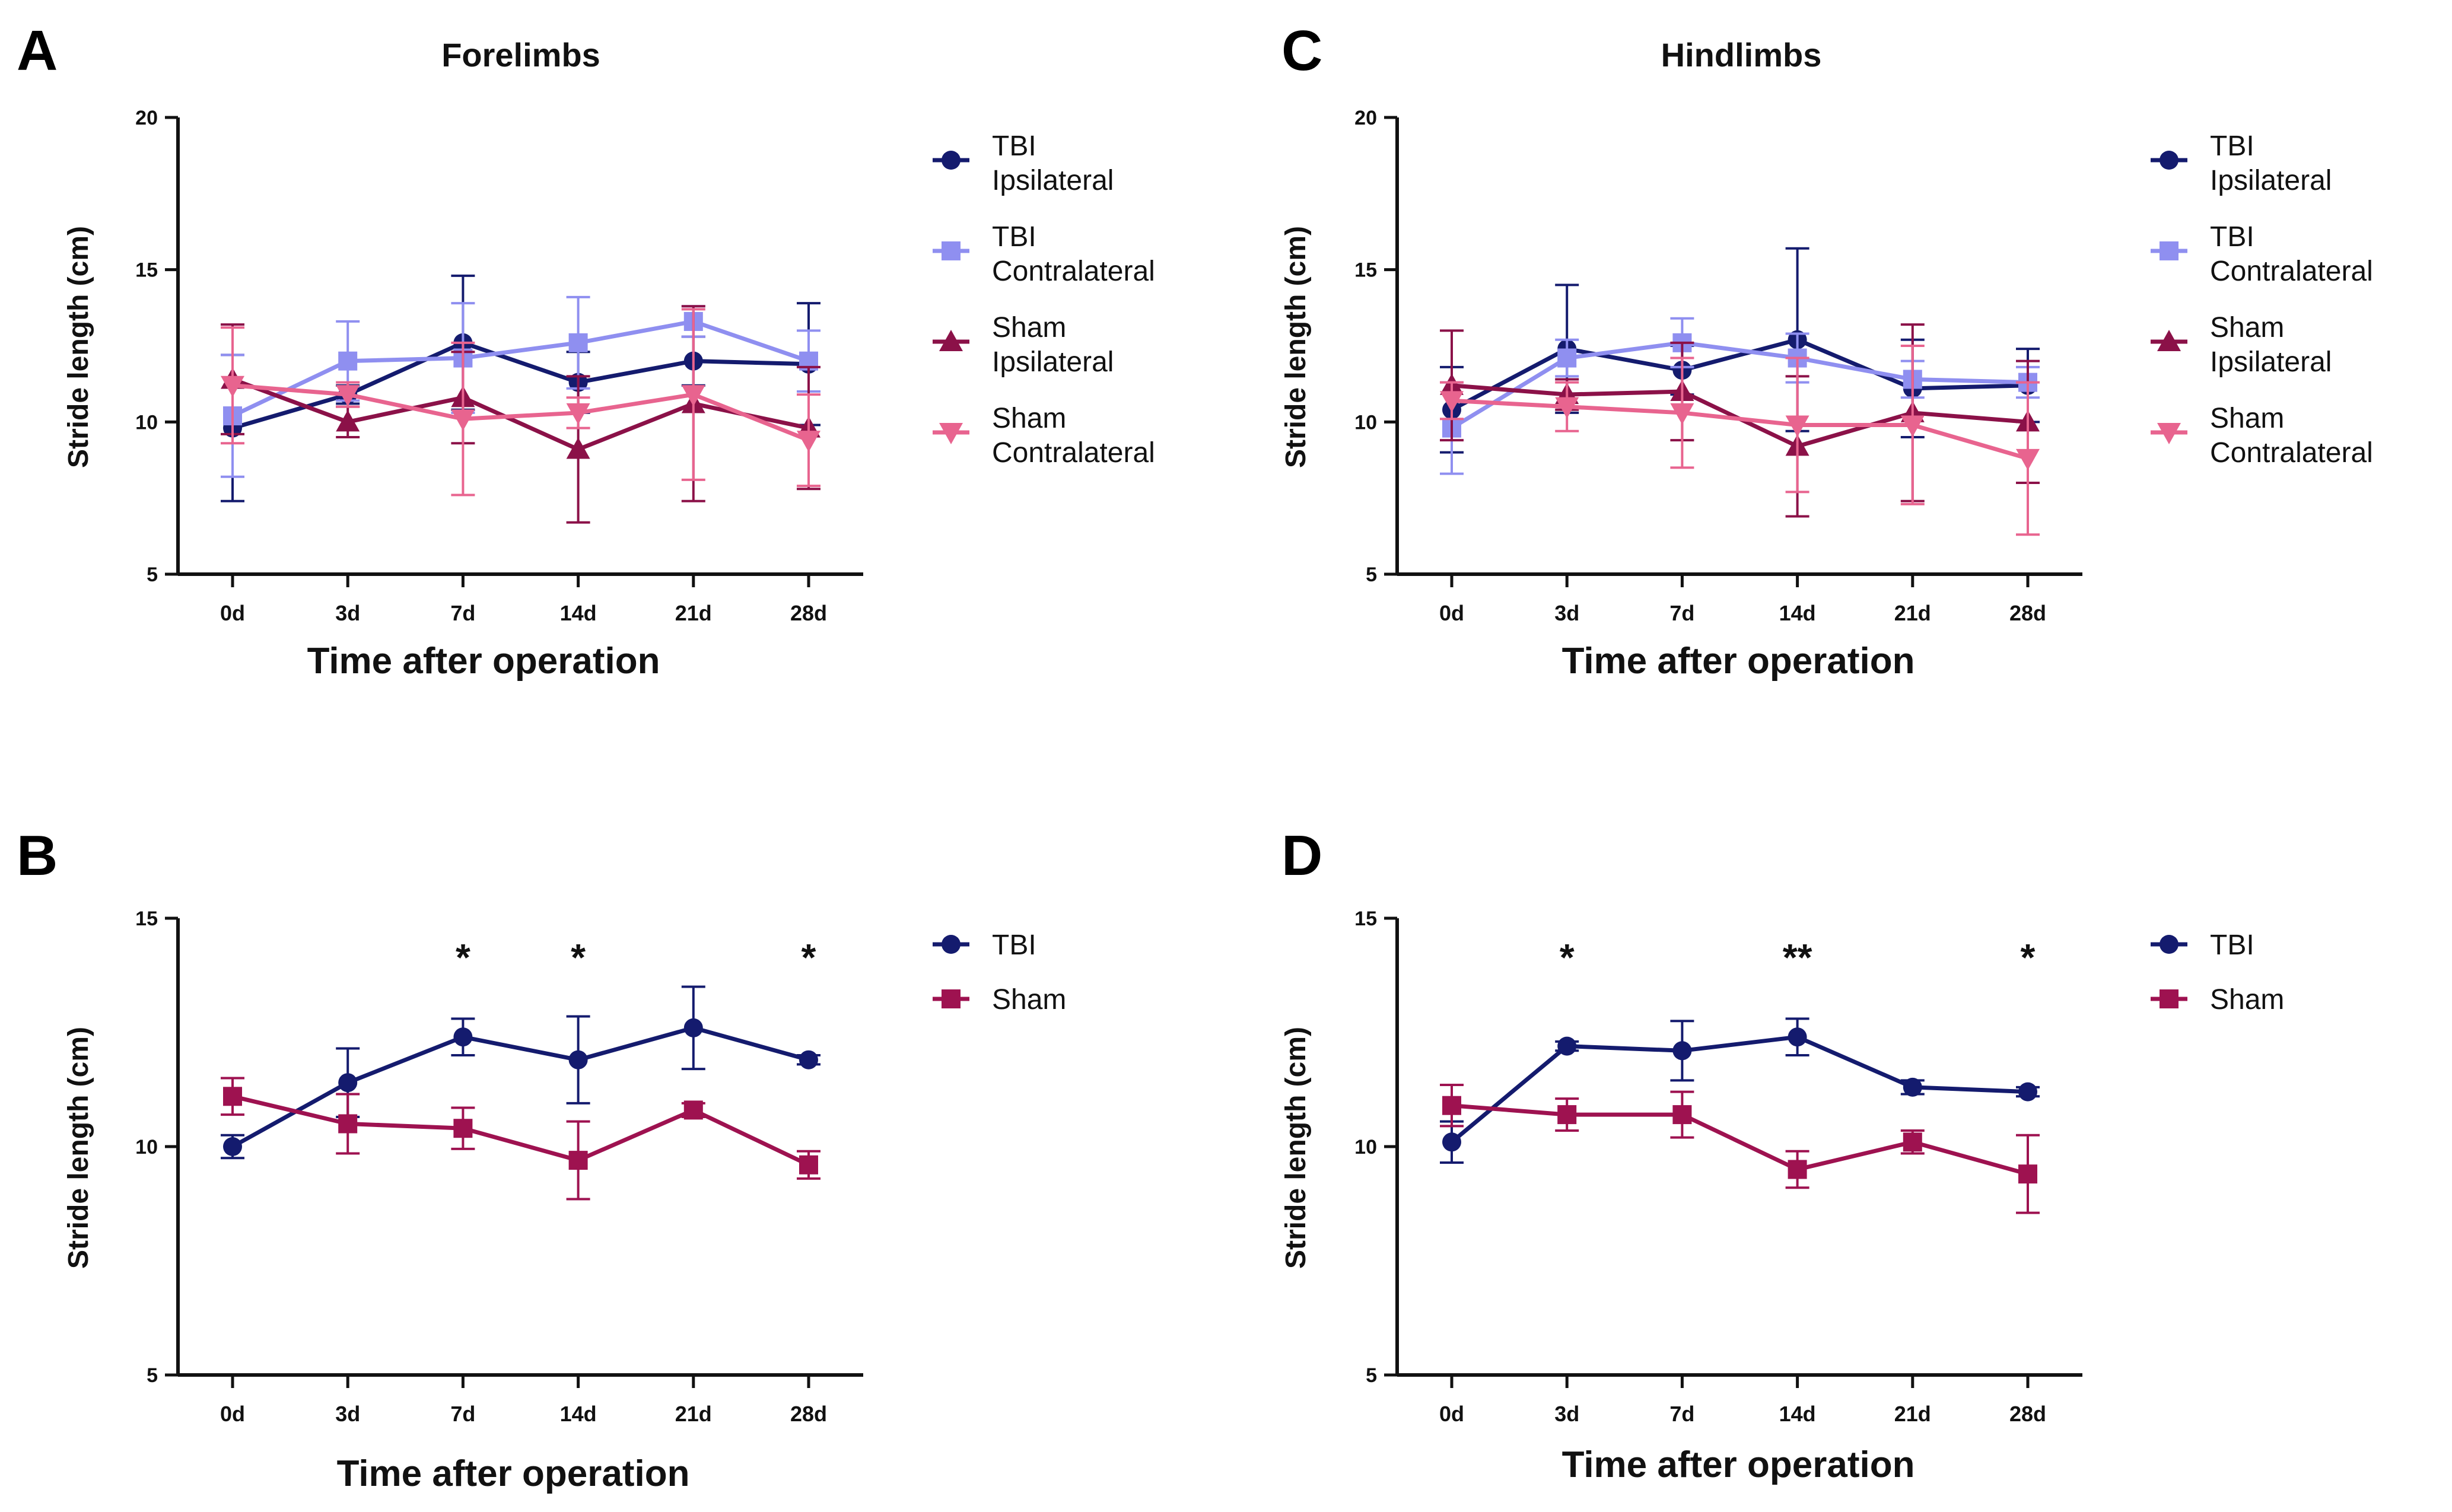  Describe the element at coordinates (348, 613) in the screenshot. I see `x-tick-label: 3d` at that location.